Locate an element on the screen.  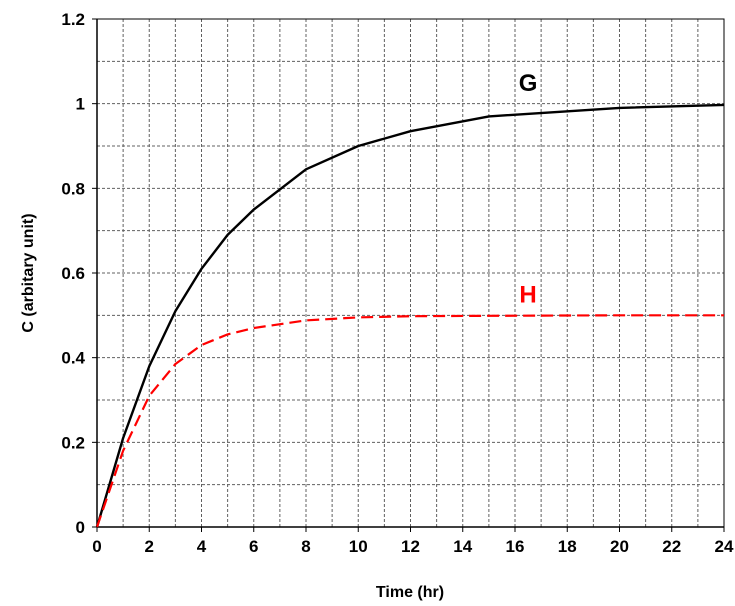
x-tick-label: 4 is located at coordinates (202, 546).